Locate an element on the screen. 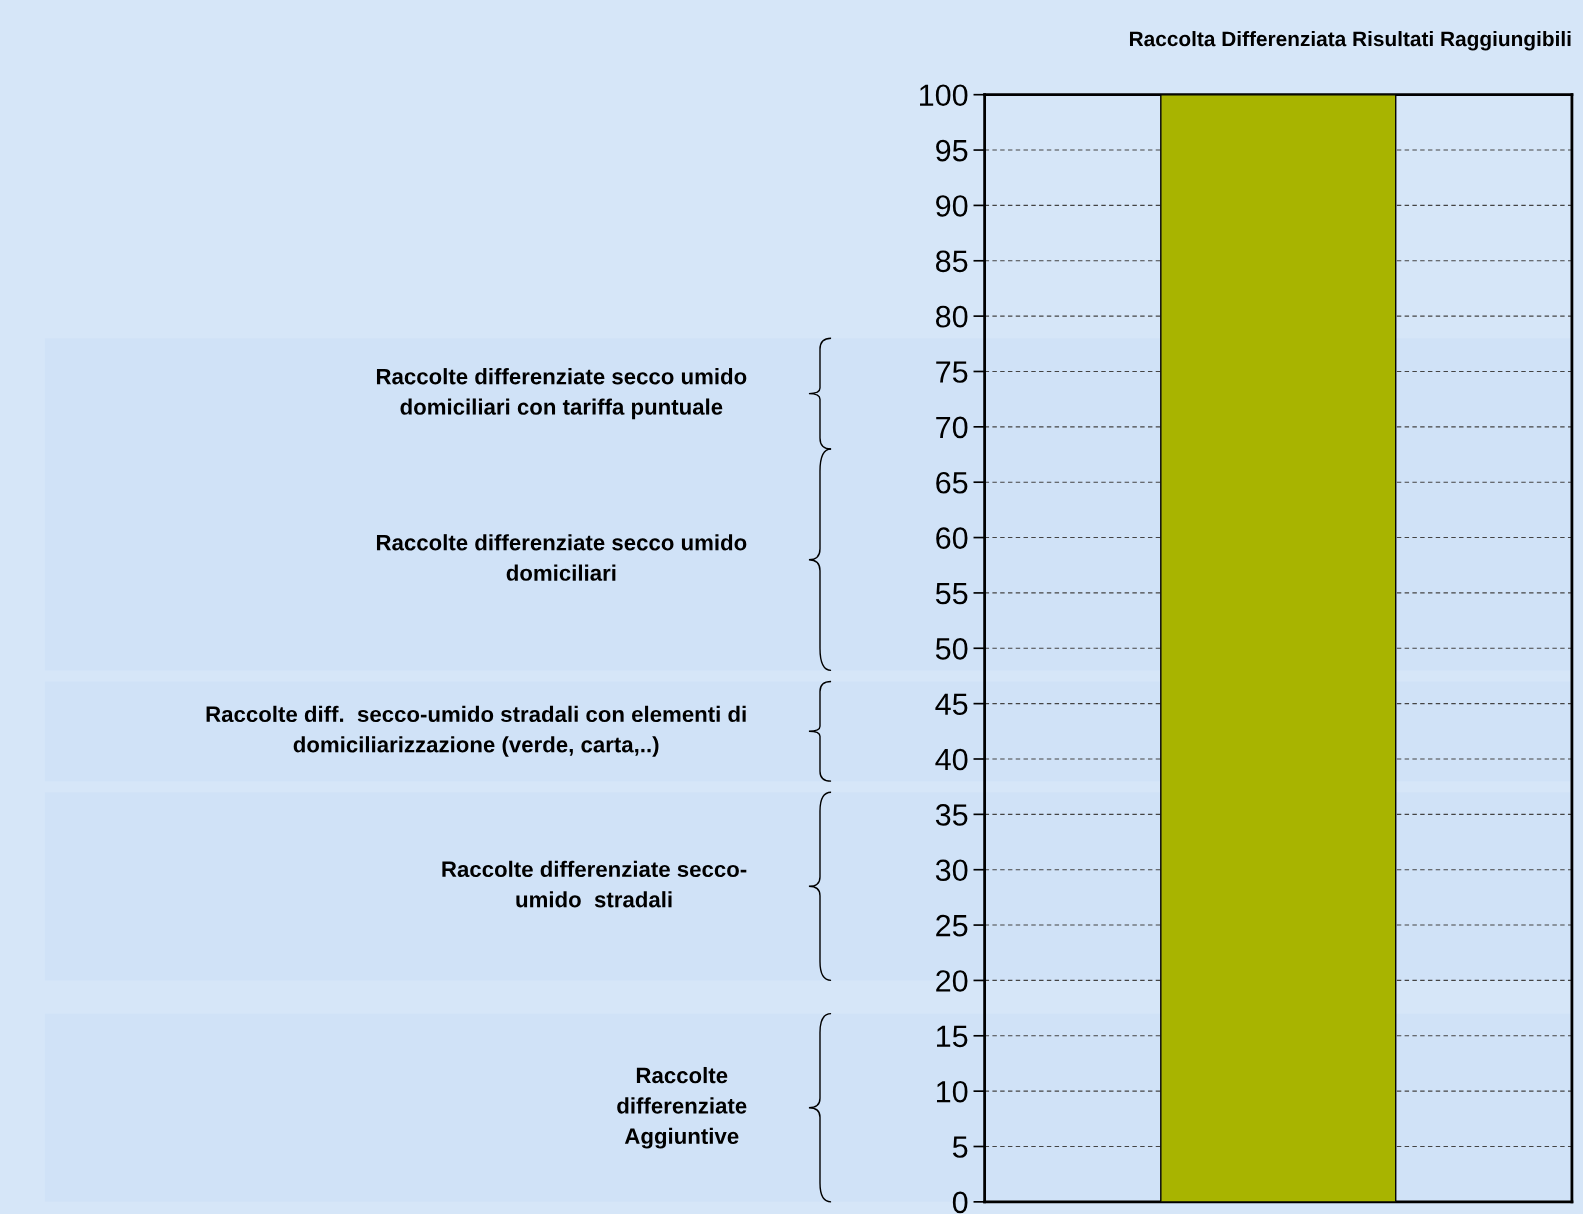 The height and width of the screenshot is (1214, 1583). y-tick-label: 55 is located at coordinates (951, 593).